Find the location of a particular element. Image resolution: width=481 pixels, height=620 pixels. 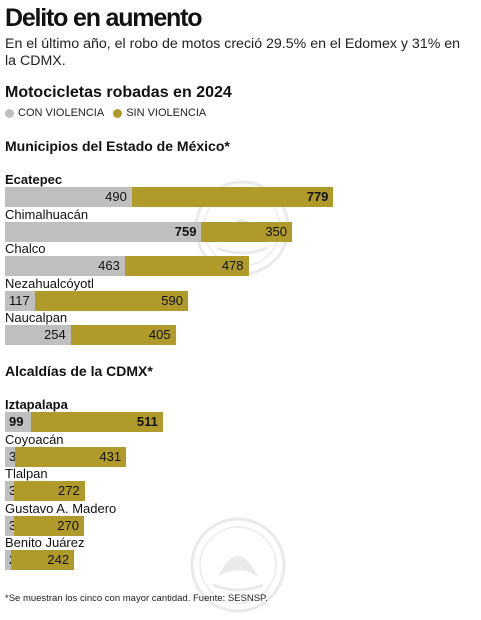

data-label: 117 is located at coordinates (19, 300).